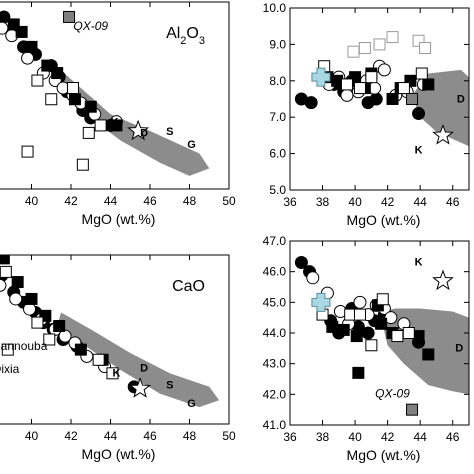  I want to click on y-tick-label: 5.0, so click(277, 190).